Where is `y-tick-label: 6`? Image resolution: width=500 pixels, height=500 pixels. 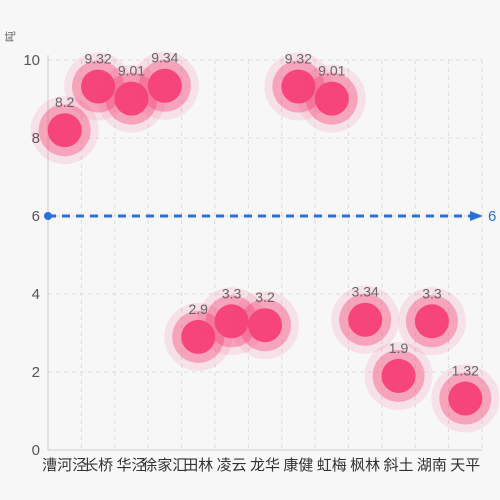 y-tick-label: 6 is located at coordinates (36, 216).